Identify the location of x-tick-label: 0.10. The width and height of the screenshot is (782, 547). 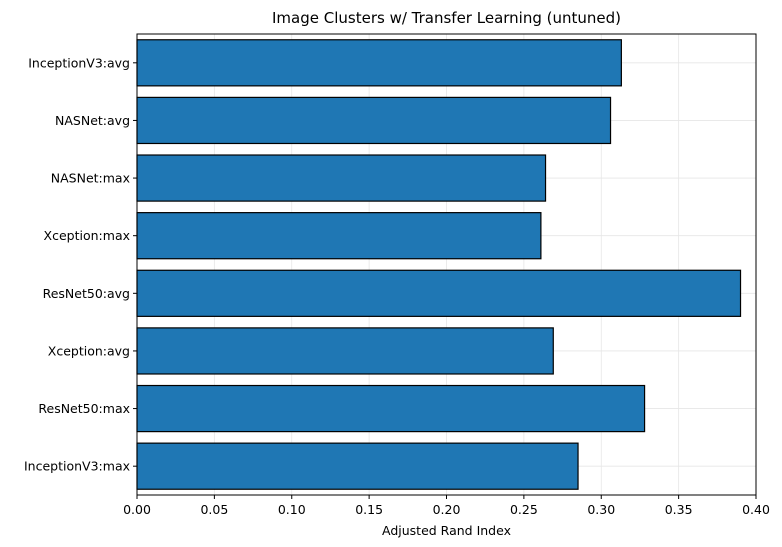
(292, 509).